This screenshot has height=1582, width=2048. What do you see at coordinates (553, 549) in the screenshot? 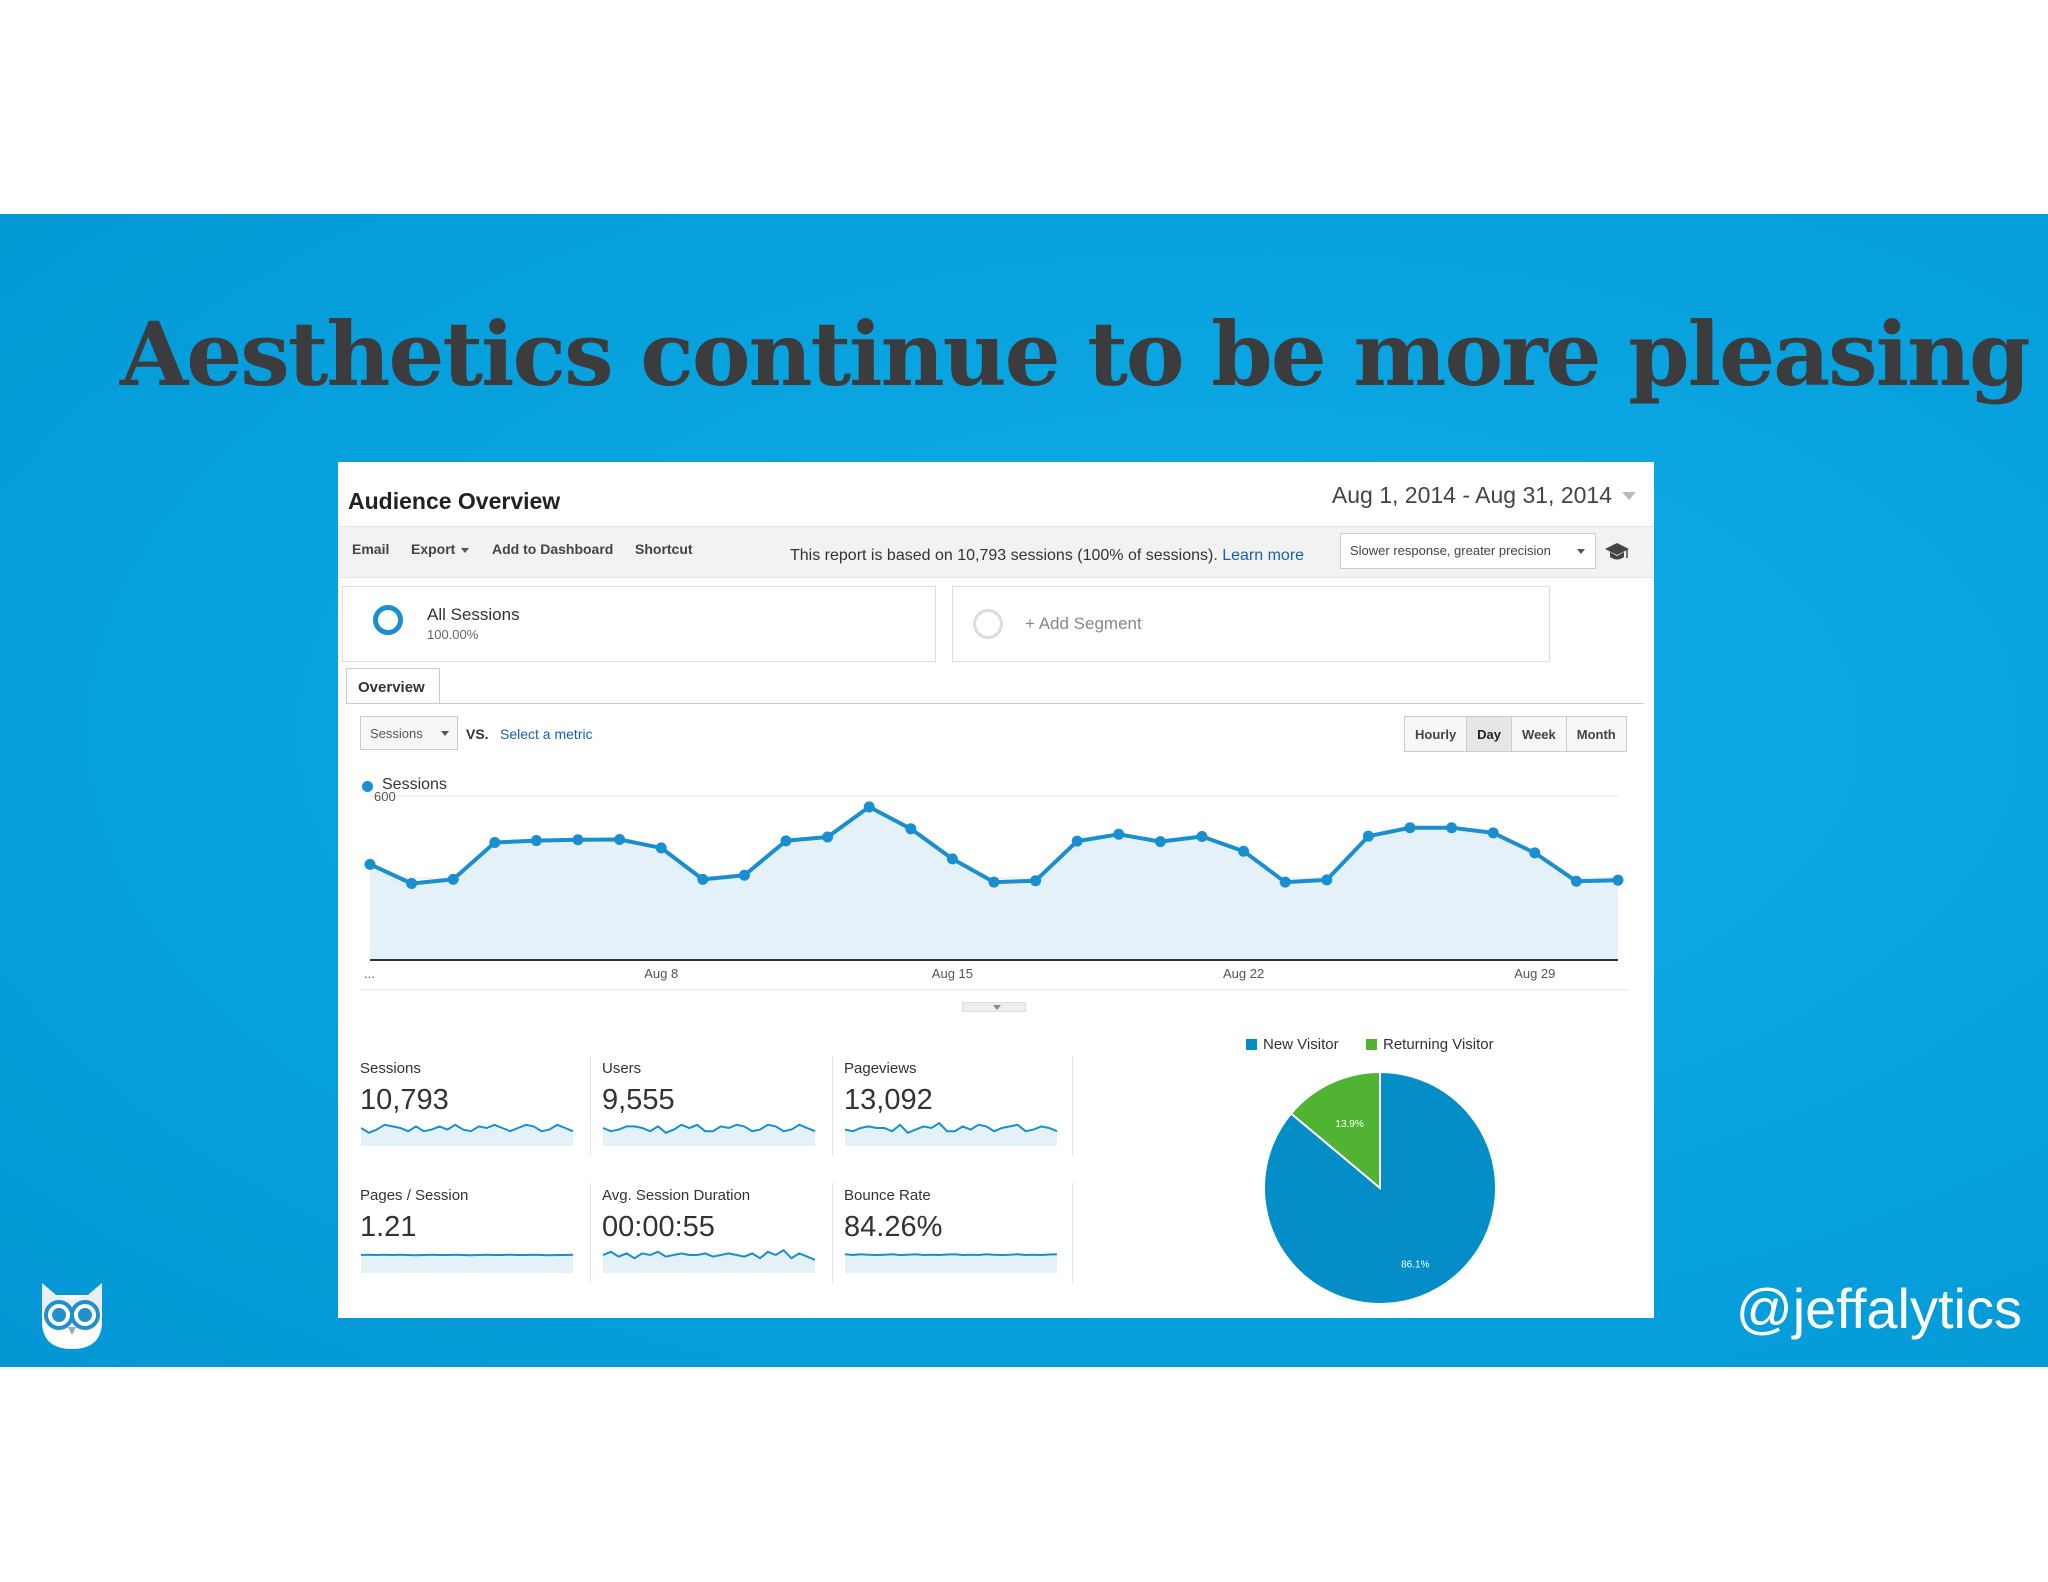
I see `add-to-dashboard-button: Add to Dashboard` at bounding box center [553, 549].